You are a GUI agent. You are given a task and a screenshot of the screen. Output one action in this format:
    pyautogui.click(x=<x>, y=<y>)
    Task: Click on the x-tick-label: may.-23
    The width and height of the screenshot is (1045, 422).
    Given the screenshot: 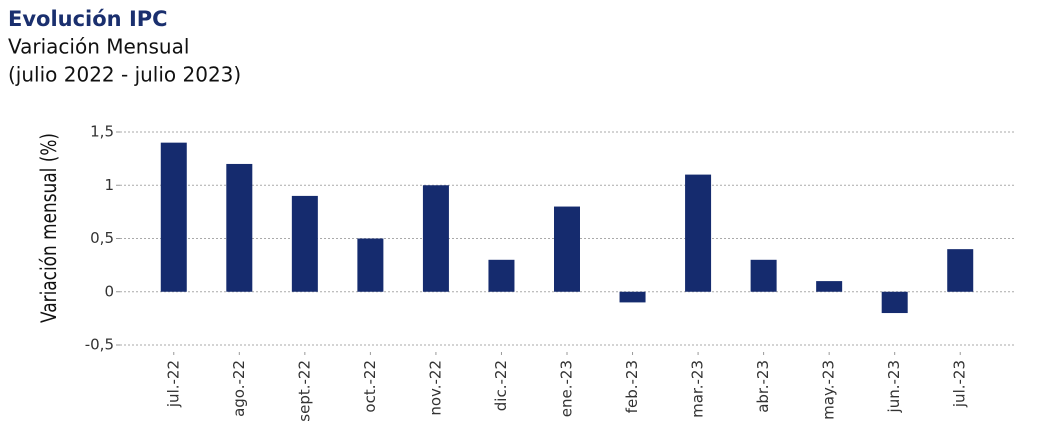 What is the action you would take?
    pyautogui.click(x=829, y=390)
    